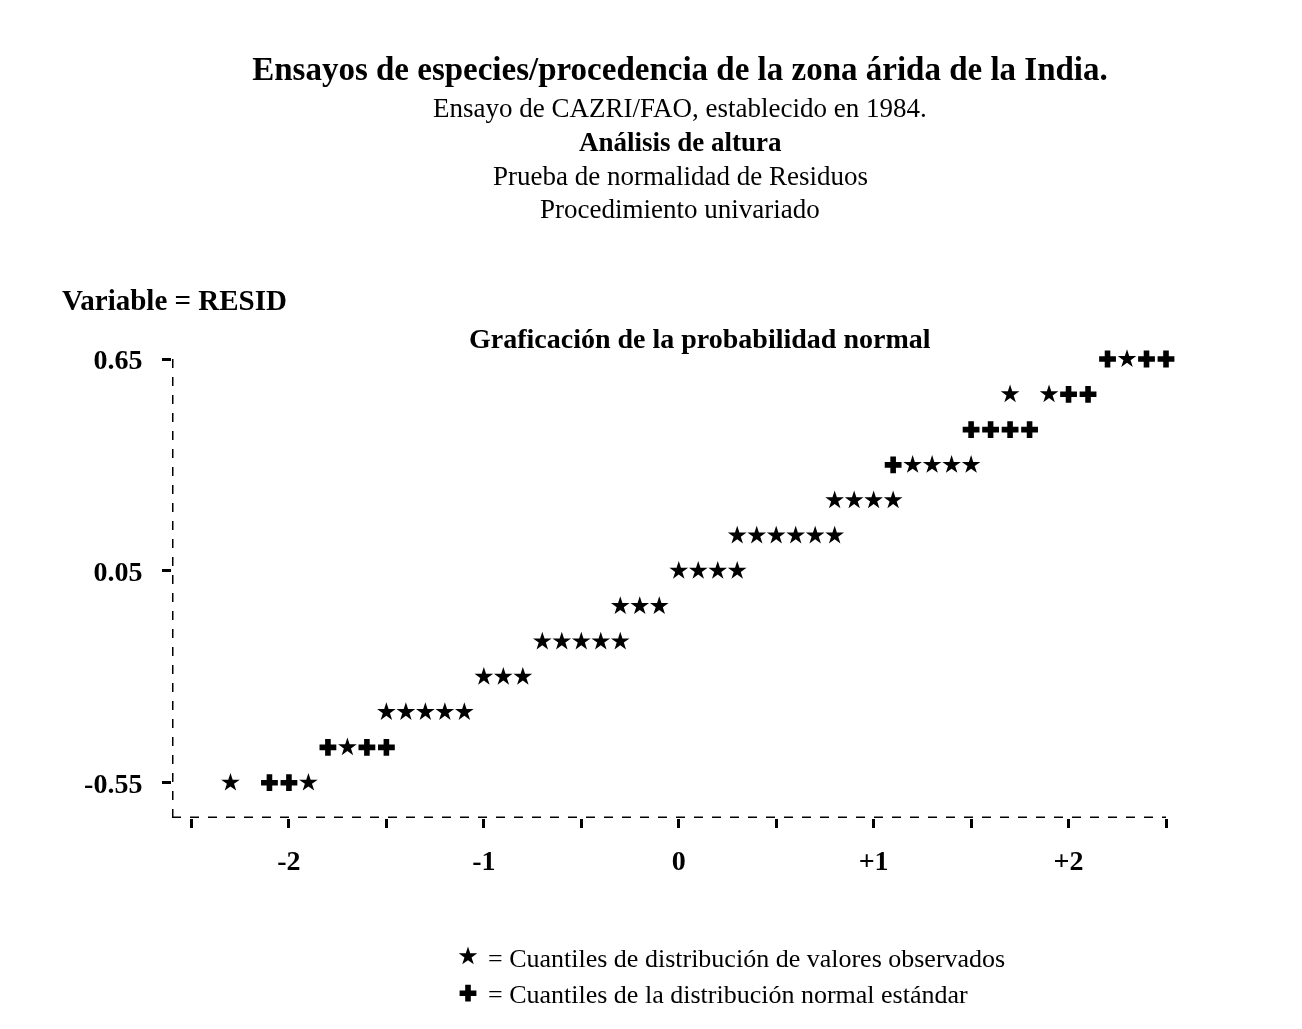 The height and width of the screenshot is (1029, 1302). What do you see at coordinates (289, 860) in the screenshot?
I see `x-tick-label: -2` at bounding box center [289, 860].